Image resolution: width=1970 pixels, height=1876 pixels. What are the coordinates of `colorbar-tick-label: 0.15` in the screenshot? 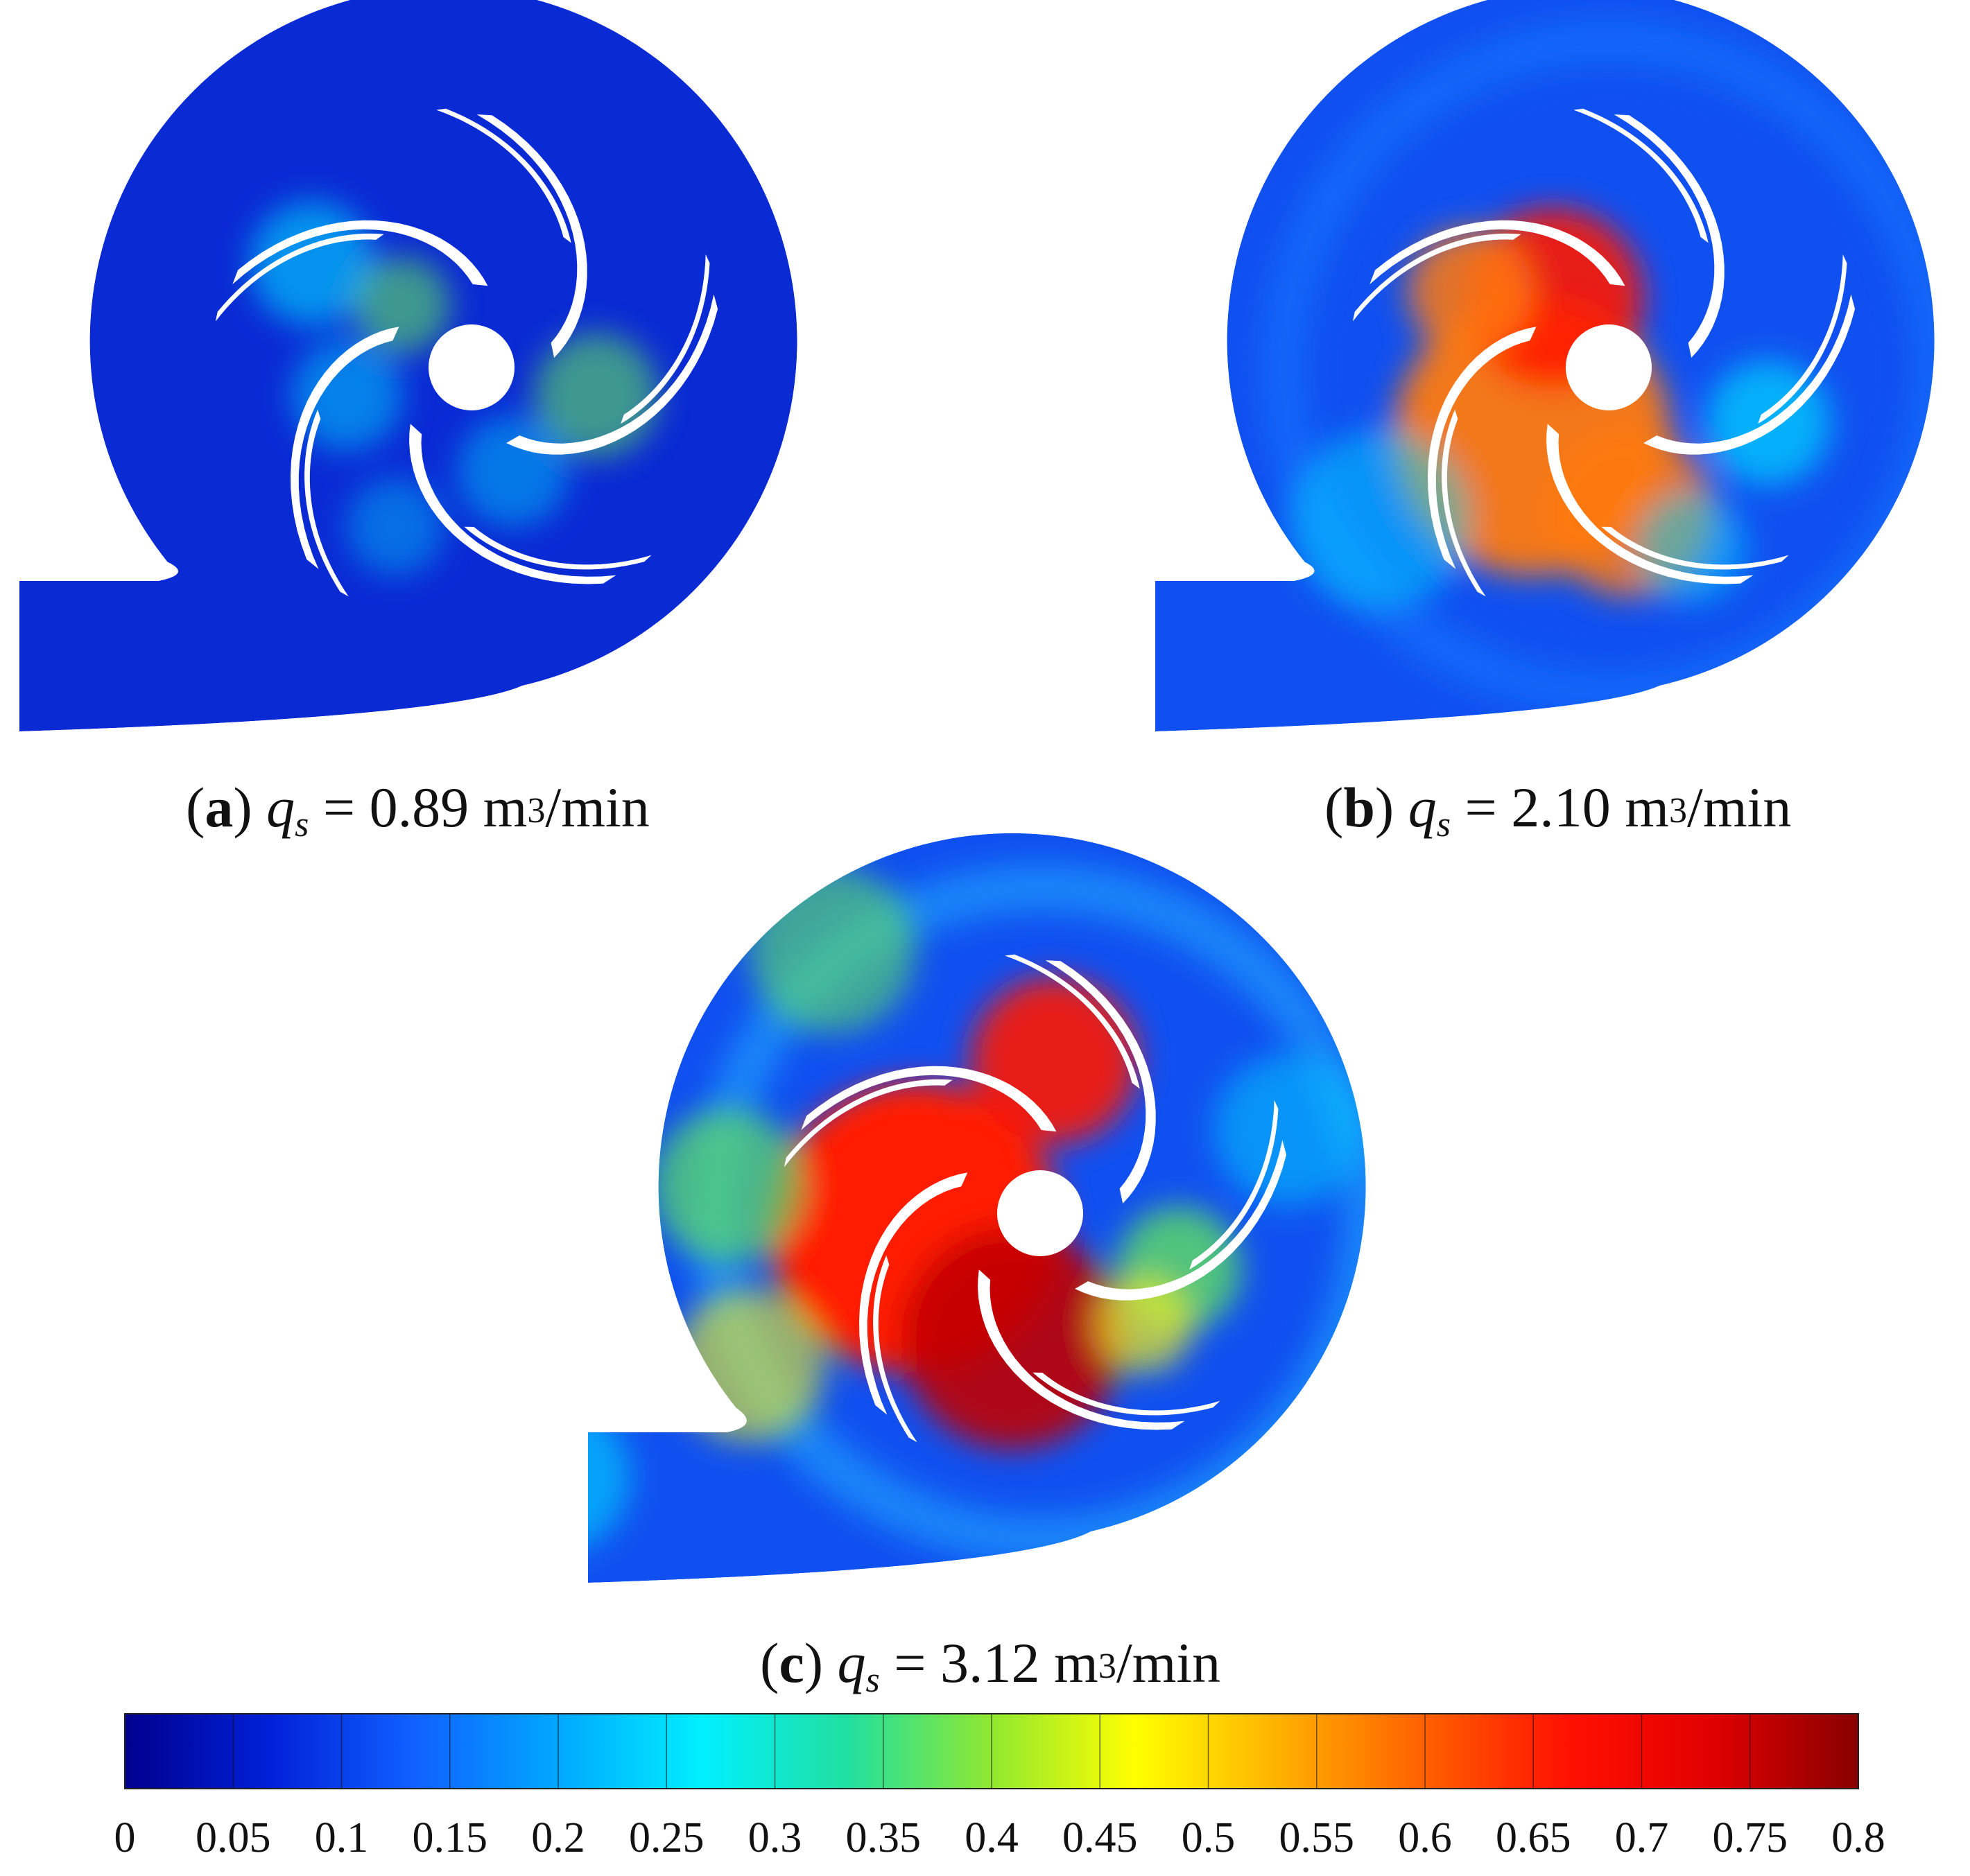 It's located at (450, 1837).